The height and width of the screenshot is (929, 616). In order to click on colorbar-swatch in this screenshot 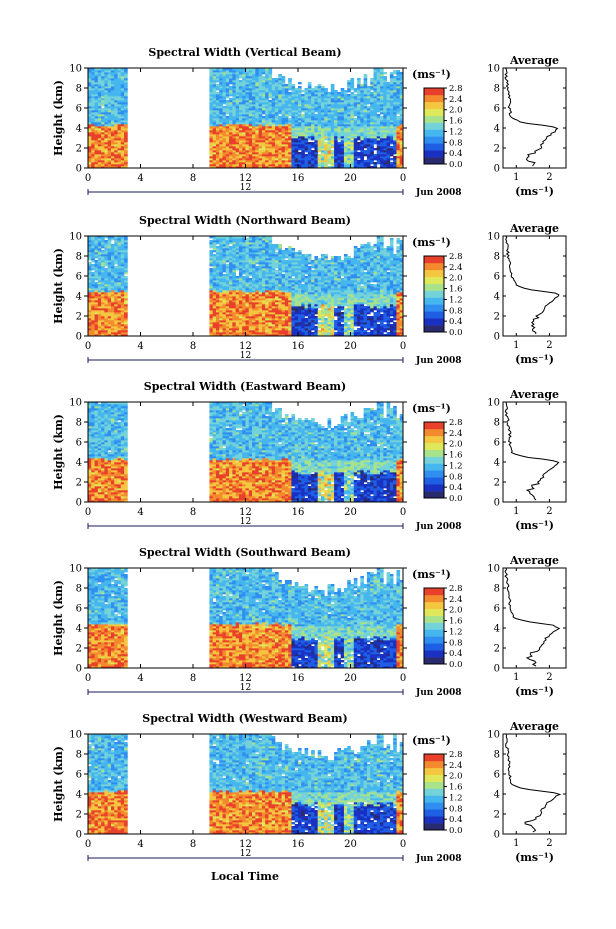, I will do `click(434, 92)`.